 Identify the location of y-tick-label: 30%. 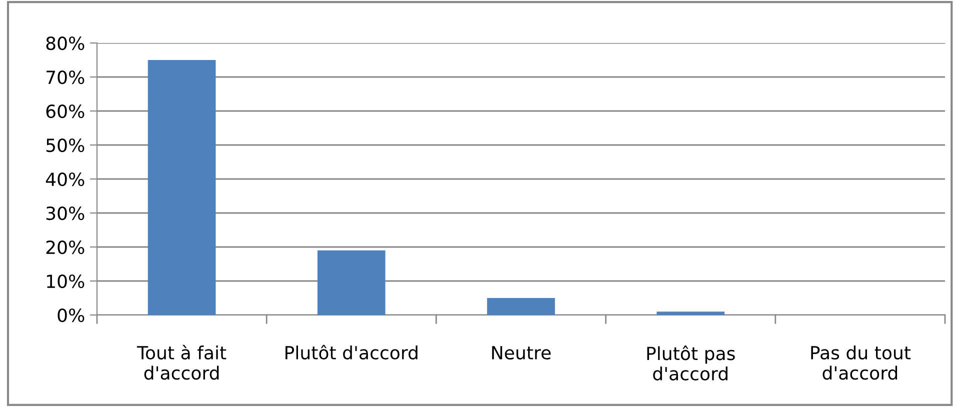
(65, 213).